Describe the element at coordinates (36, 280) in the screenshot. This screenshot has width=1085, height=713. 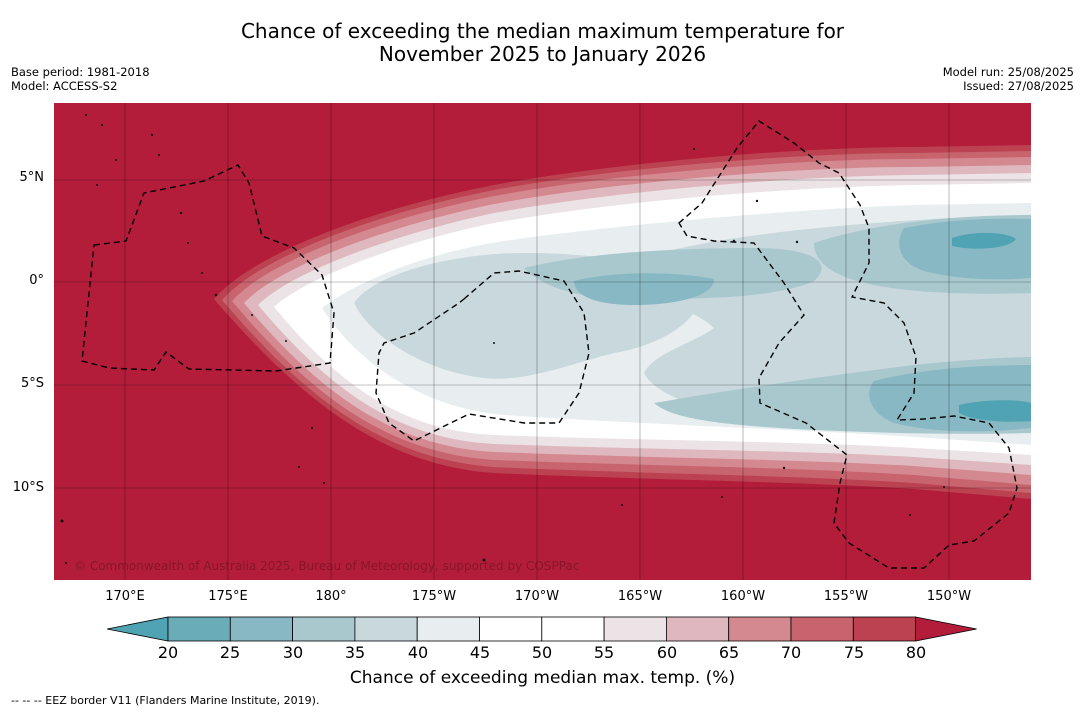
I see `lat-label-0: 0°` at that location.